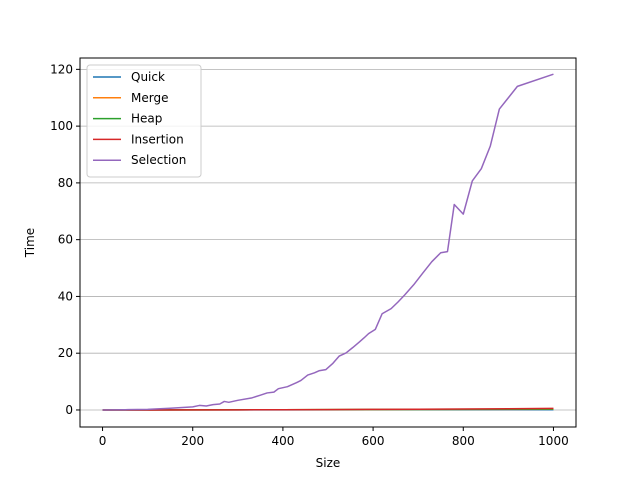 This screenshot has height=480, width=640. Describe the element at coordinates (65, 353) in the screenshot. I see `y-tick-label: 20` at that location.